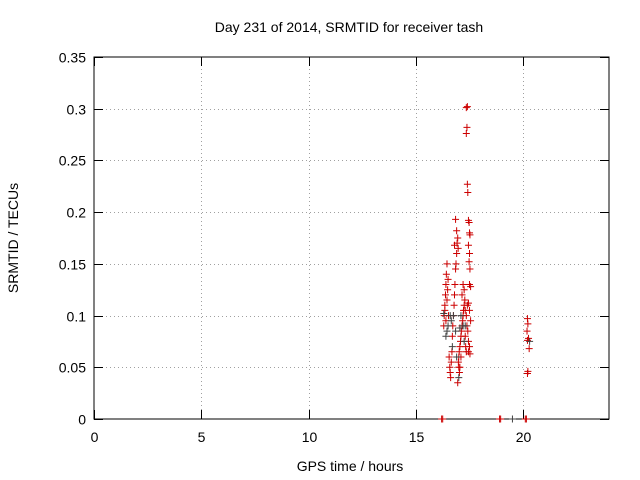  I want to click on x-axis-label: GPS time / hours, so click(350, 466).